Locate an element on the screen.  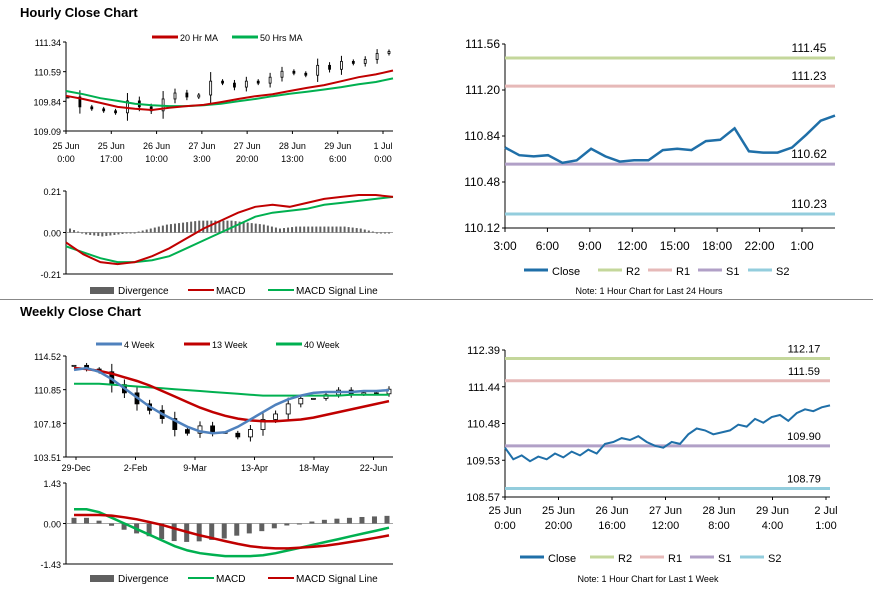
weekly-price-x-tick-label: 13-Apr is located at coordinates (254, 468).